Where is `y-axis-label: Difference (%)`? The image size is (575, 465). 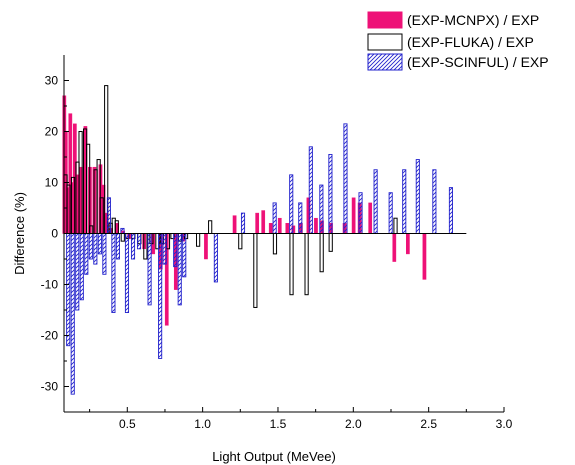
y-axis-label: Difference (%) is located at coordinates (19, 233).